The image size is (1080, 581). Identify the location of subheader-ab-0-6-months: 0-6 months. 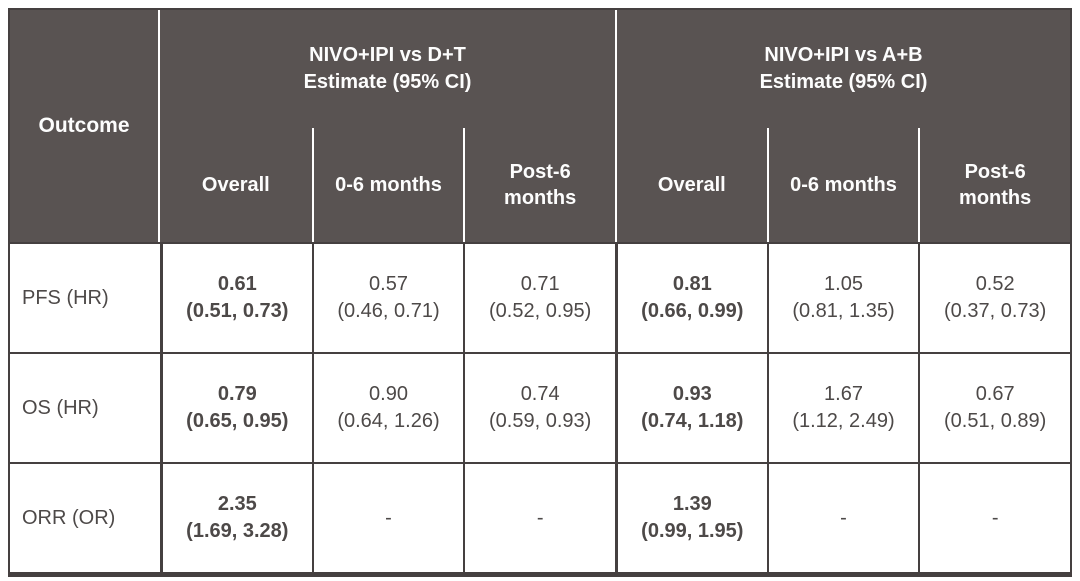
(842, 185).